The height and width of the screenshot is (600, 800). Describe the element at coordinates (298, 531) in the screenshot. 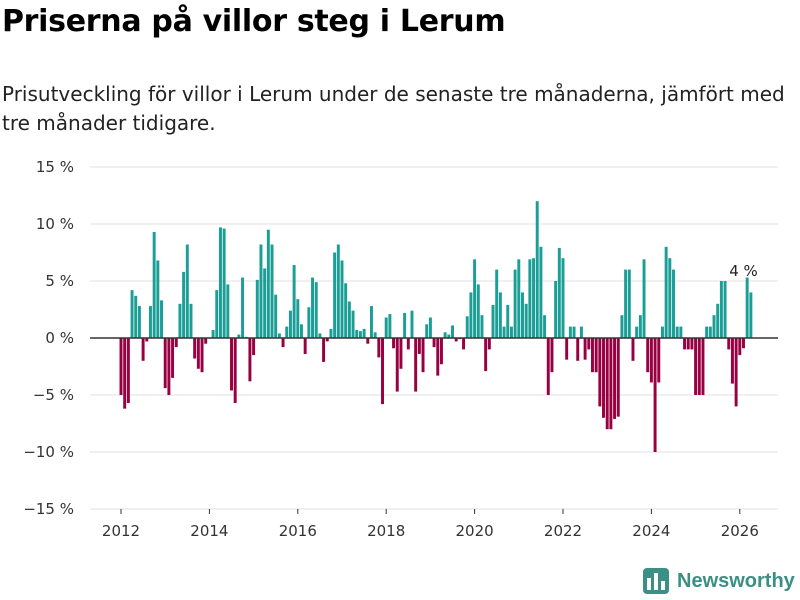

I see `x-tick-label: 2016` at that location.